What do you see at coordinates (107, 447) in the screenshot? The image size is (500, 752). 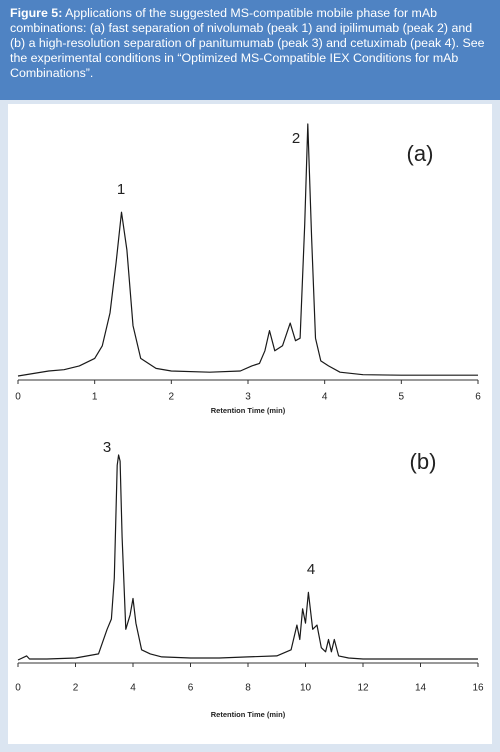 I see `peak-label: 3` at bounding box center [107, 447].